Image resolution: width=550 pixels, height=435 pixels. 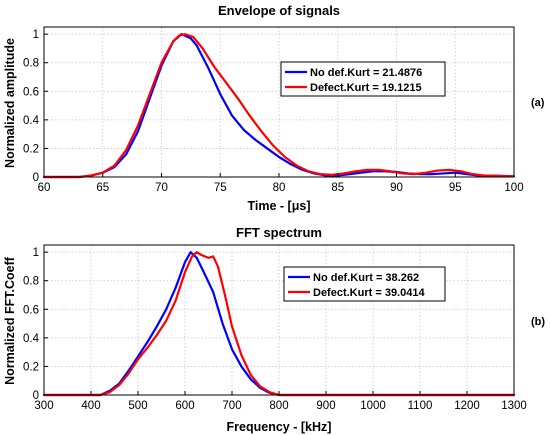 What do you see at coordinates (31, 64) in the screenshot?
I see `chart-a-ytick-label: 0.8` at bounding box center [31, 64].